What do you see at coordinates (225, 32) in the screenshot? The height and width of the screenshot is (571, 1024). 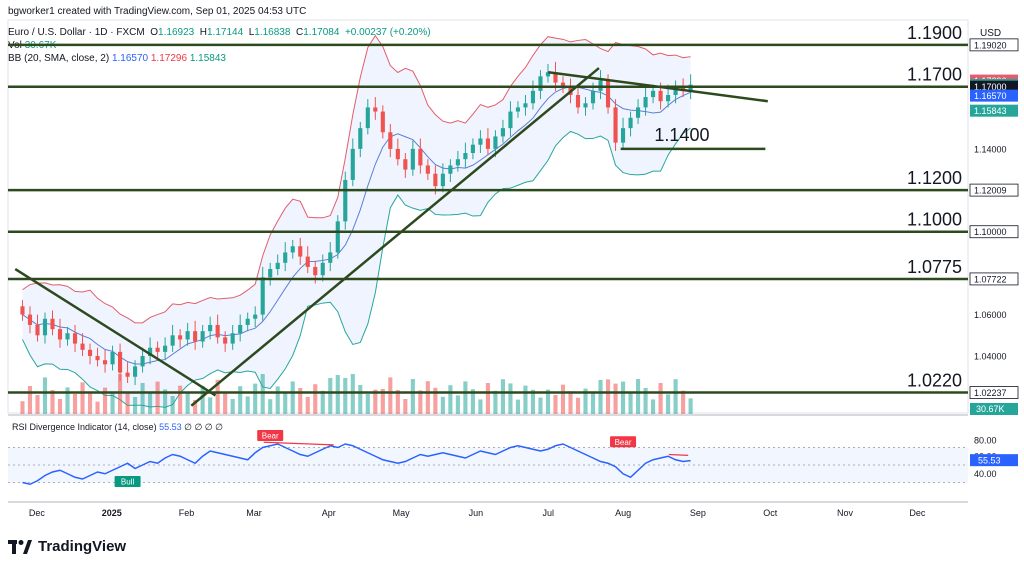 I see `high-value: 1.17144` at bounding box center [225, 32].